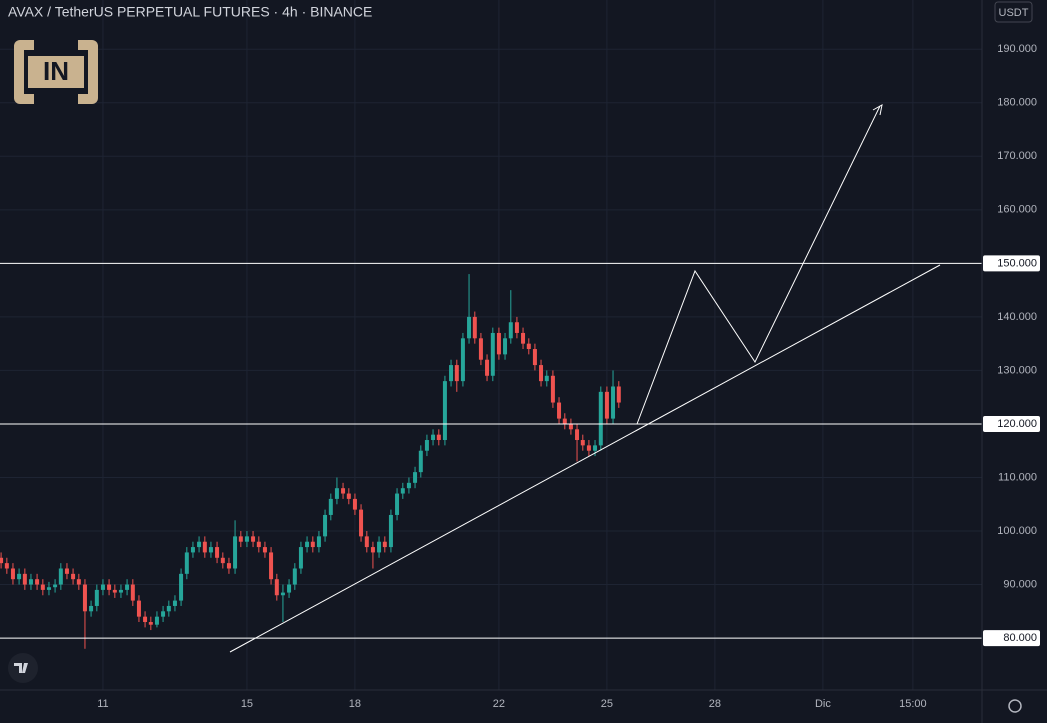  Describe the element at coordinates (877, 110) in the screenshot. I see `arrow-head` at that location.